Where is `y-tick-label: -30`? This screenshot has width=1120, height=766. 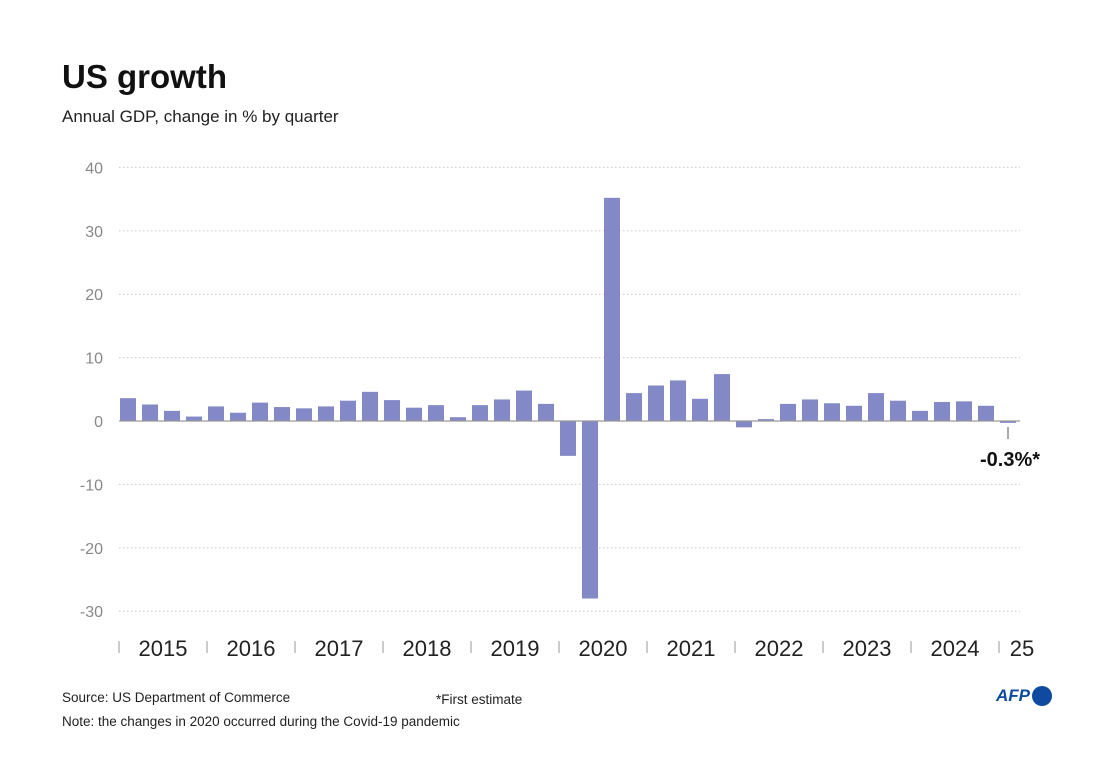 y-tick-label: -30 is located at coordinates (91, 612).